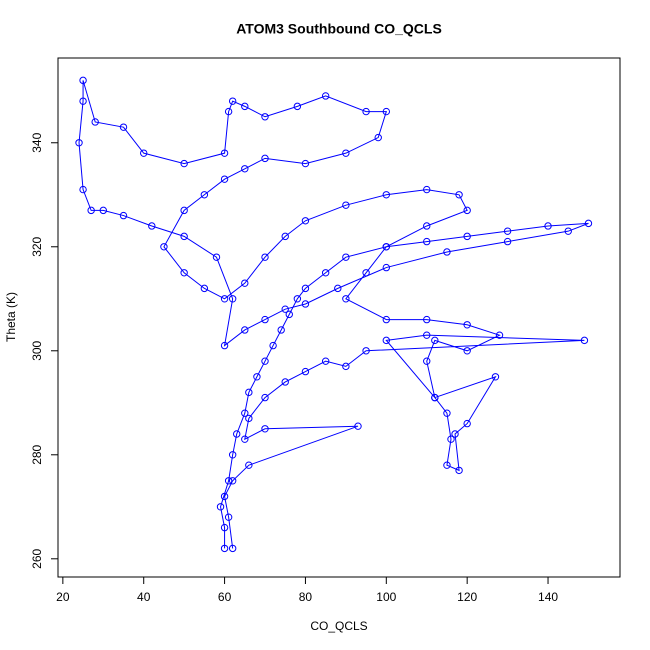  Describe the element at coordinates (11, 317) in the screenshot. I see `y-axis-label: Theta (K)` at that location.